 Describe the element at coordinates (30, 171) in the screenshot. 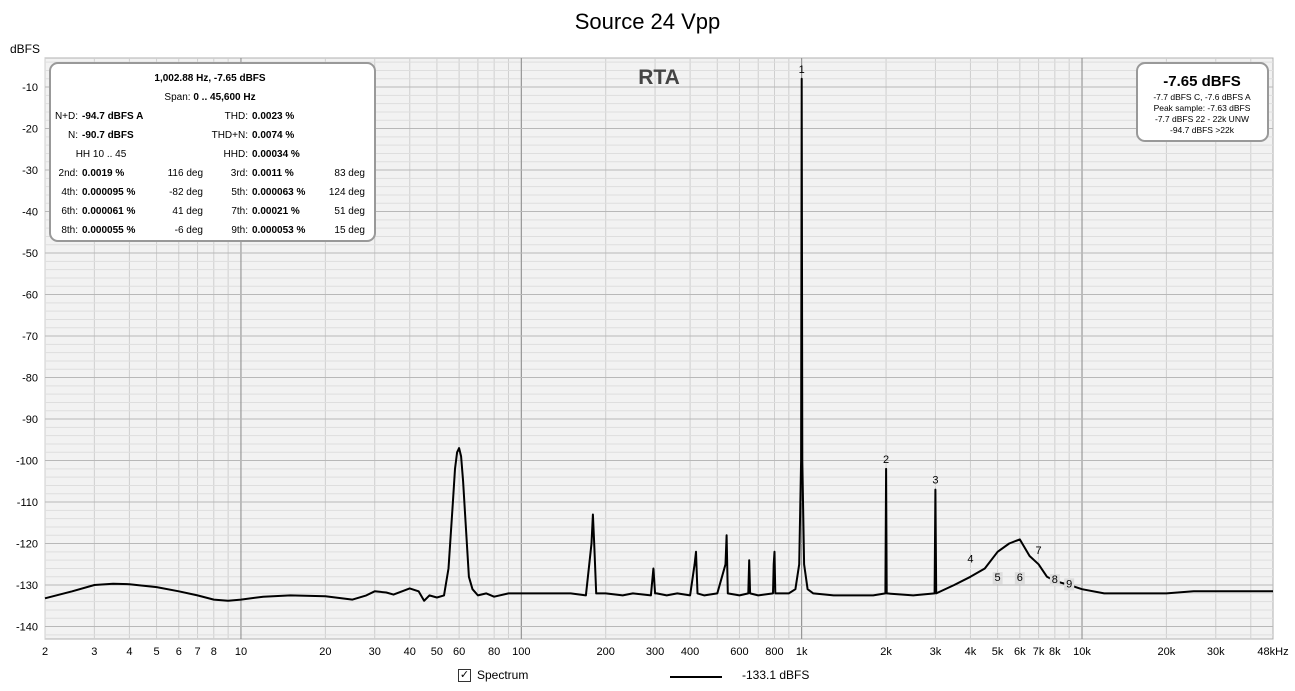

I see `y-tick-label: -30` at that location.